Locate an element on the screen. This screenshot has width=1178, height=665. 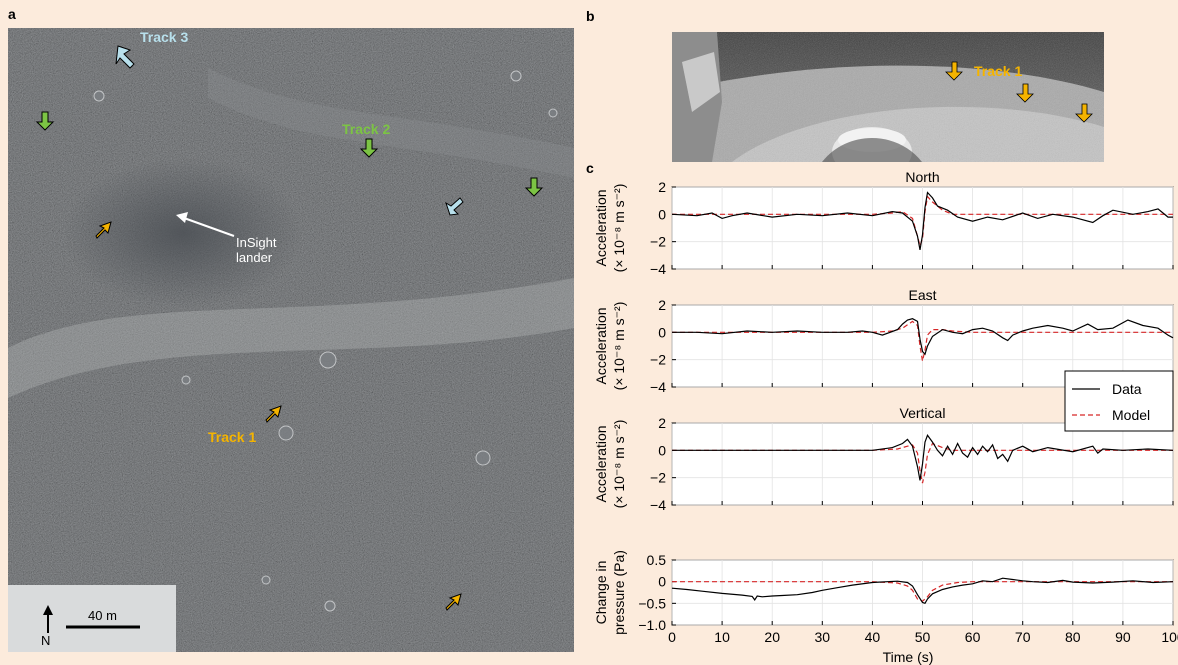
y-axis-label-line2: pressure (Pa) is located at coordinates (619, 592).